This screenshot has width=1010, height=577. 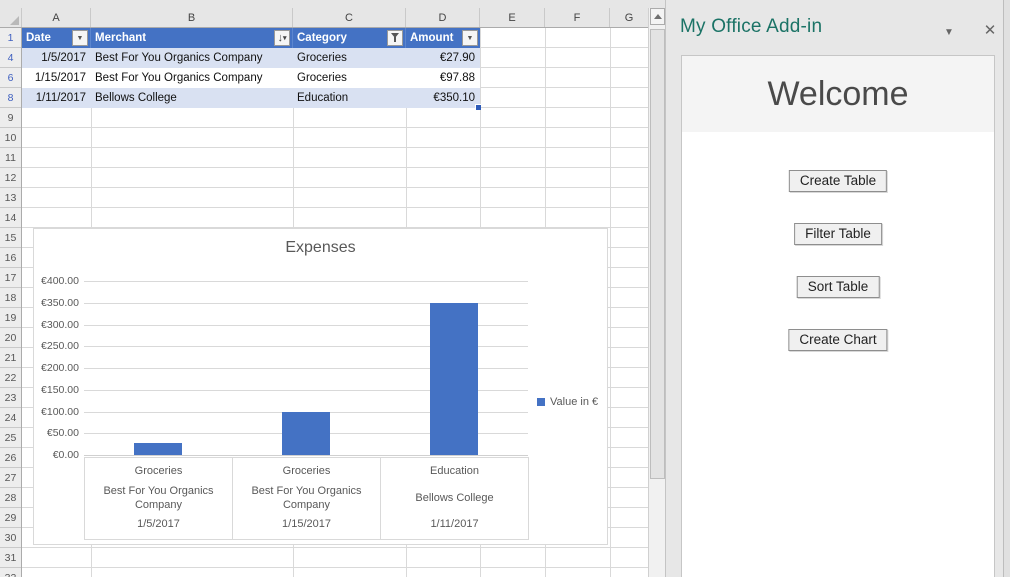 What do you see at coordinates (192, 38) in the screenshot?
I see `table-column-header-merchant: Merchant ↓ ▾` at bounding box center [192, 38].